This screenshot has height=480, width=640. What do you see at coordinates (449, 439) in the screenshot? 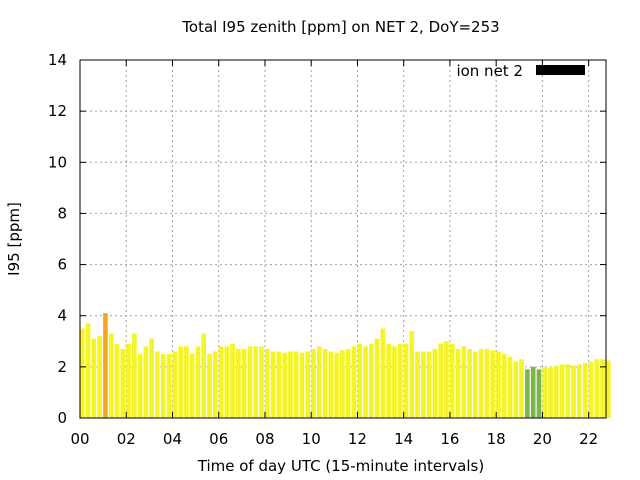
I see `x-tick-label: 16` at bounding box center [449, 439].